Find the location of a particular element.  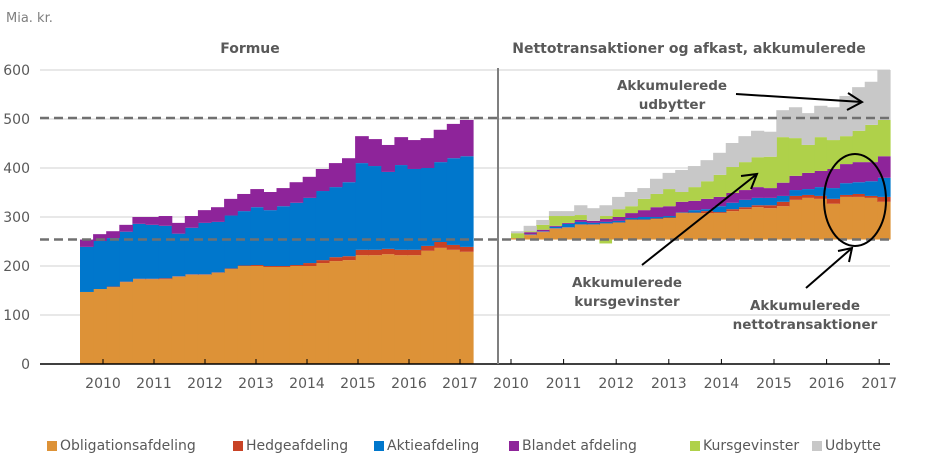

x-tick-label: 2012 is located at coordinates (205, 384).